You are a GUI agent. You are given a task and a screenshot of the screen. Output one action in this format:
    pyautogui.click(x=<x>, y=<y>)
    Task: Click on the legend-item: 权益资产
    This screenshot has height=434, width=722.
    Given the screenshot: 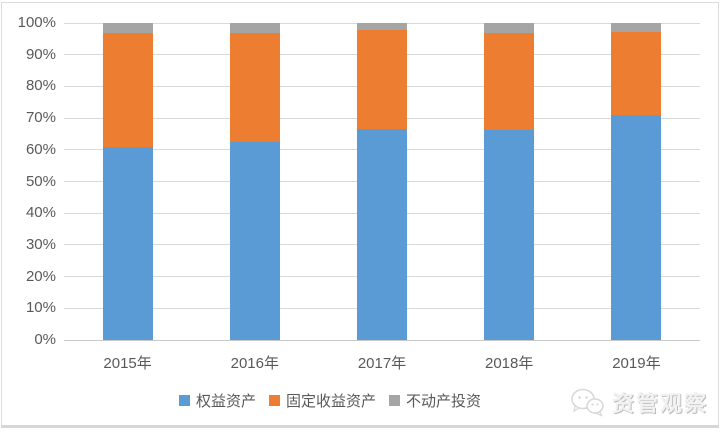 What is the action you would take?
    pyautogui.click(x=217, y=400)
    